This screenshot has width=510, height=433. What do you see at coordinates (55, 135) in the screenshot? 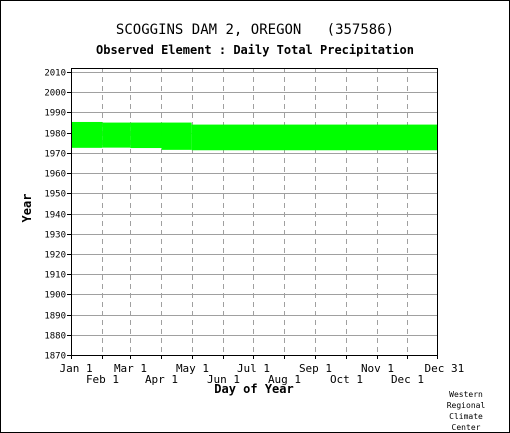
I see `y-tick-label: 1980` at bounding box center [55, 135].